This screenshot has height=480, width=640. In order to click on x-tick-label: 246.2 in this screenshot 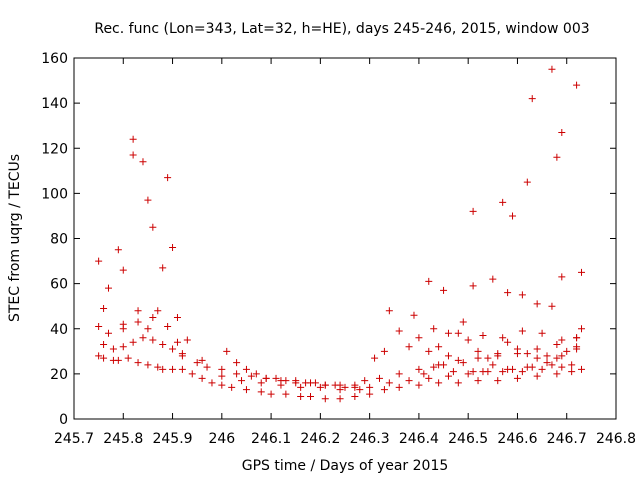, I will do `click(320, 439)`.